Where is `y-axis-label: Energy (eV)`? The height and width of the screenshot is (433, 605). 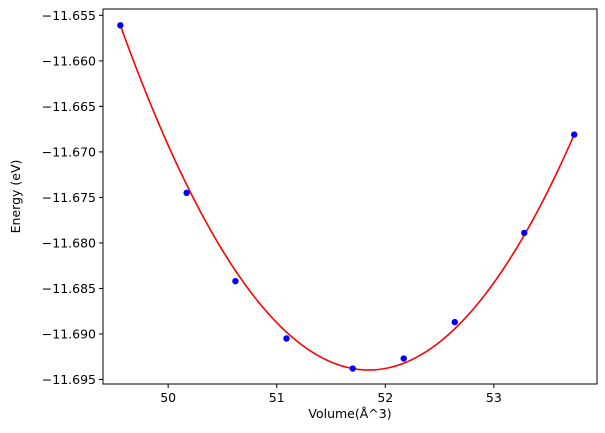 y-axis-label: Energy (eV) is located at coordinates (15, 197).